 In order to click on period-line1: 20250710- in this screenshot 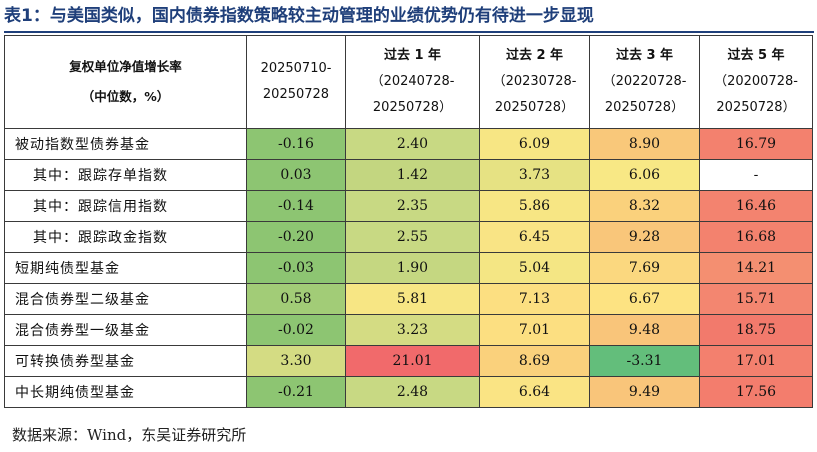, I will do `click(296, 68)`.